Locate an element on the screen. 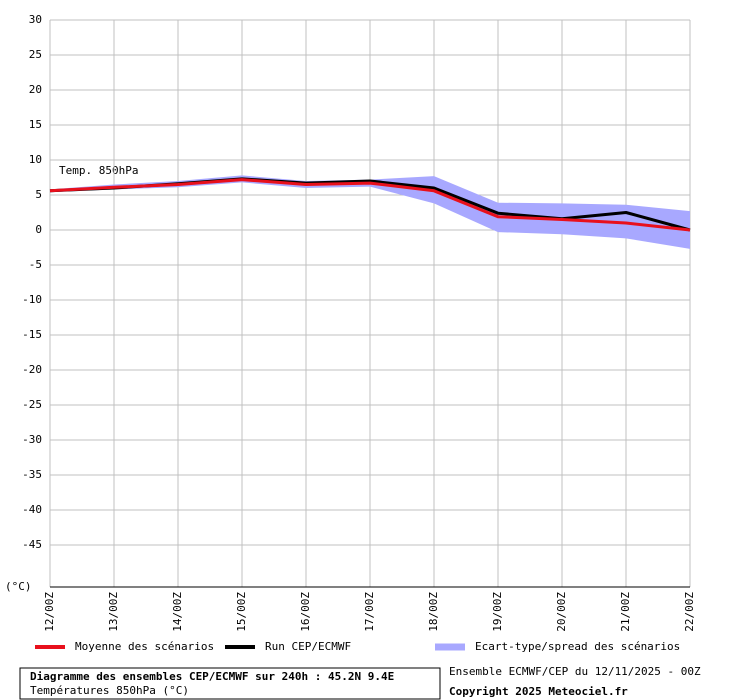  y-tick-label: 0 is located at coordinates (38, 229).